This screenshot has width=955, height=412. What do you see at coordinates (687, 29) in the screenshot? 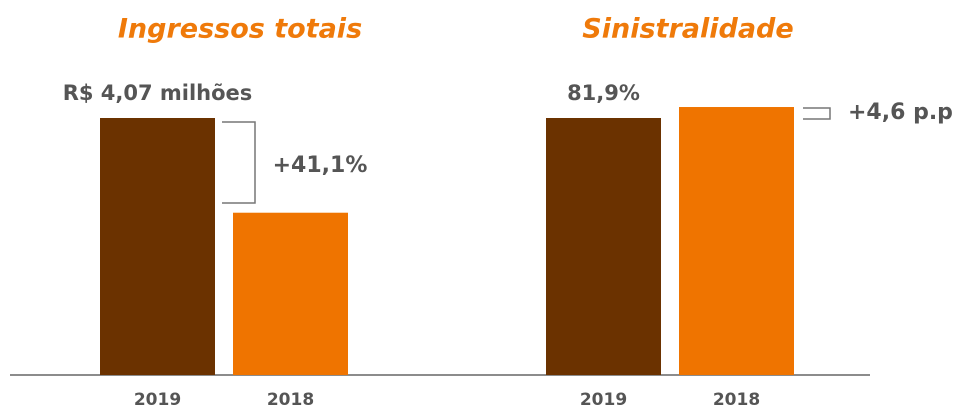
I see `chart-title: Sinistralidade` at bounding box center [687, 29].